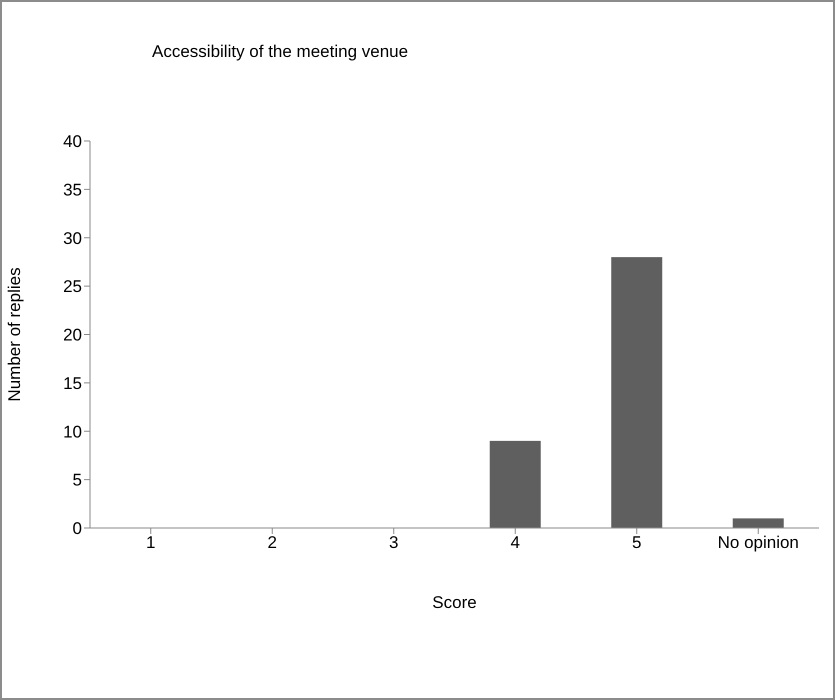 This screenshot has height=700, width=835. I want to click on y-tick-label: 20, so click(72, 335).